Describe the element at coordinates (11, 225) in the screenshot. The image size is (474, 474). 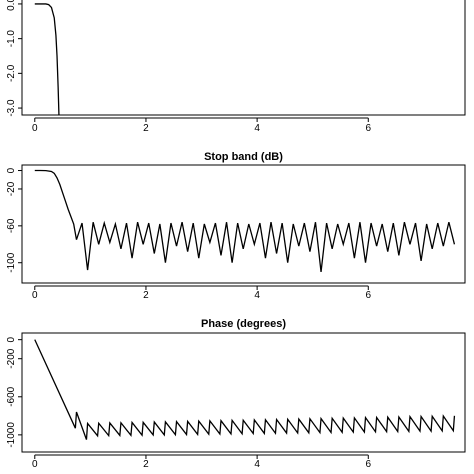
I see `y-tick-label: -60` at that location.